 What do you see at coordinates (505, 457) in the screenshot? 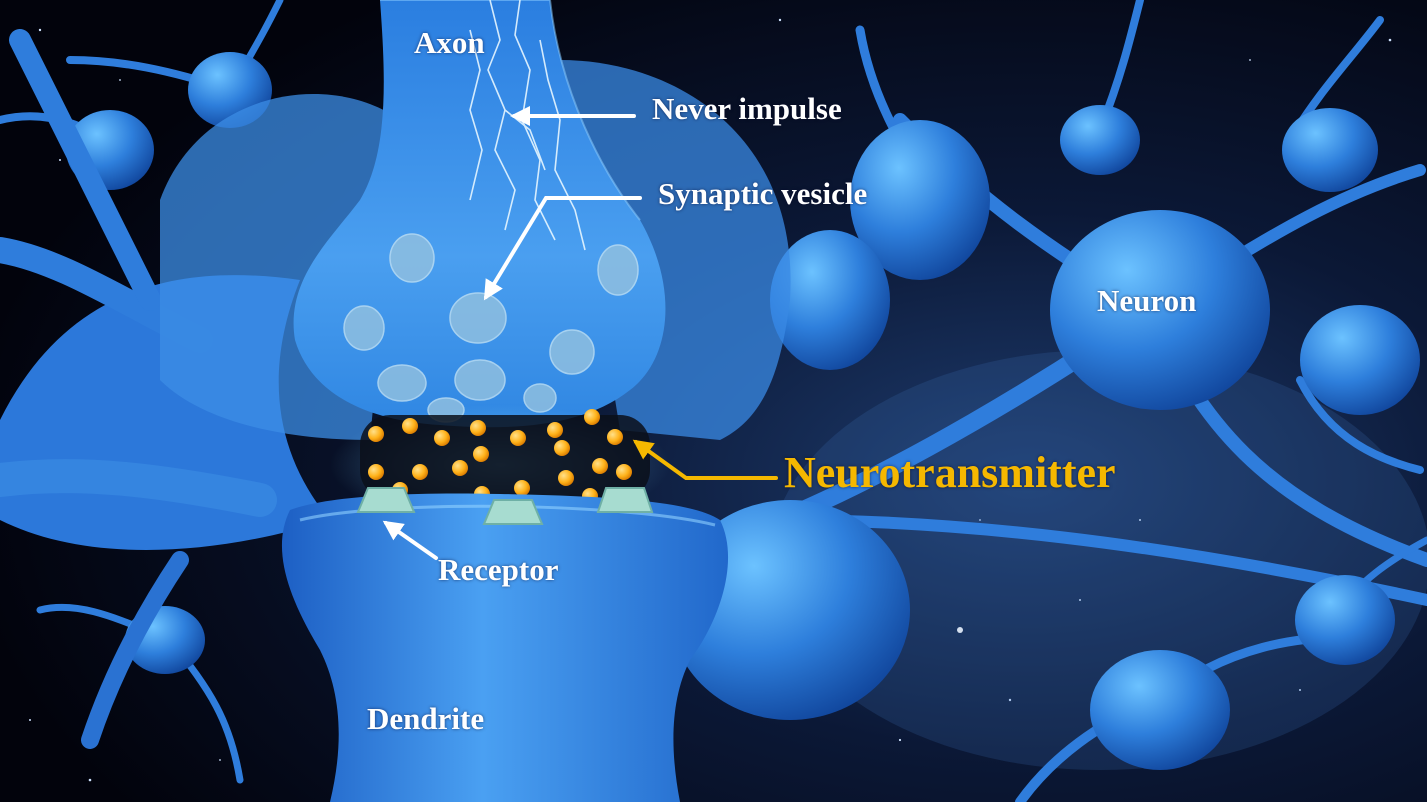
I see `synaptic-cleft` at bounding box center [505, 457].